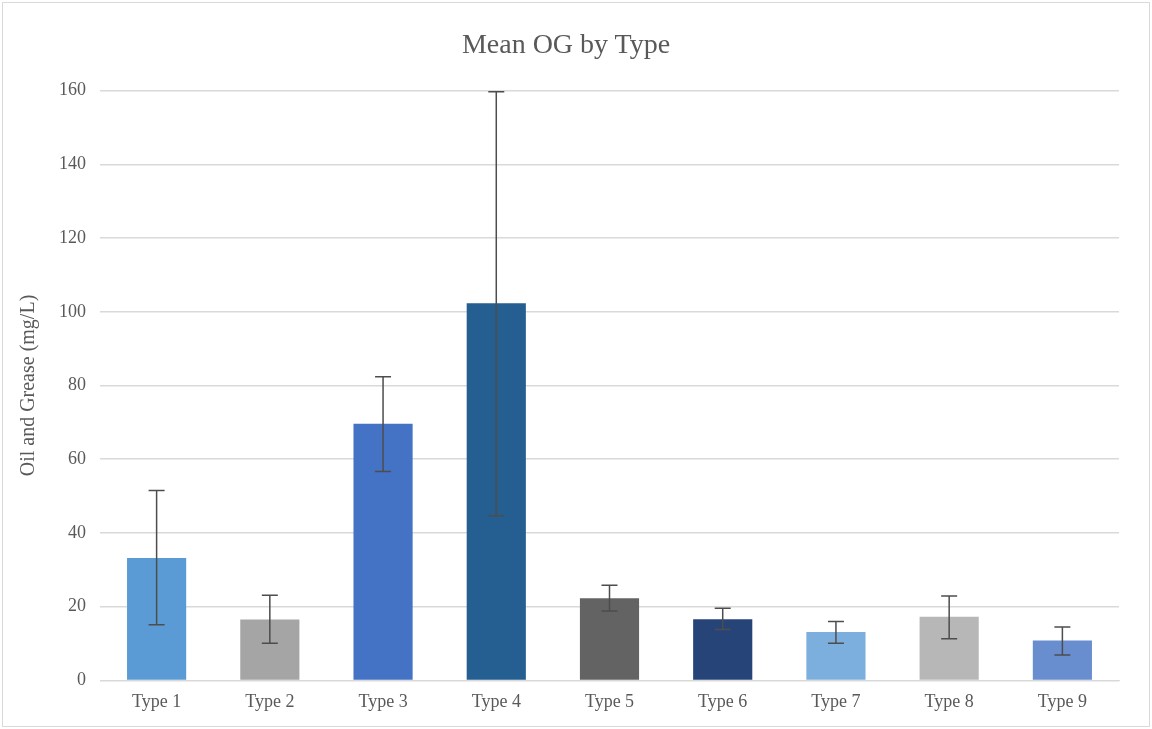 The width and height of the screenshot is (1152, 729). Describe the element at coordinates (77, 457) in the screenshot. I see `y-tick-label: 60` at that location.